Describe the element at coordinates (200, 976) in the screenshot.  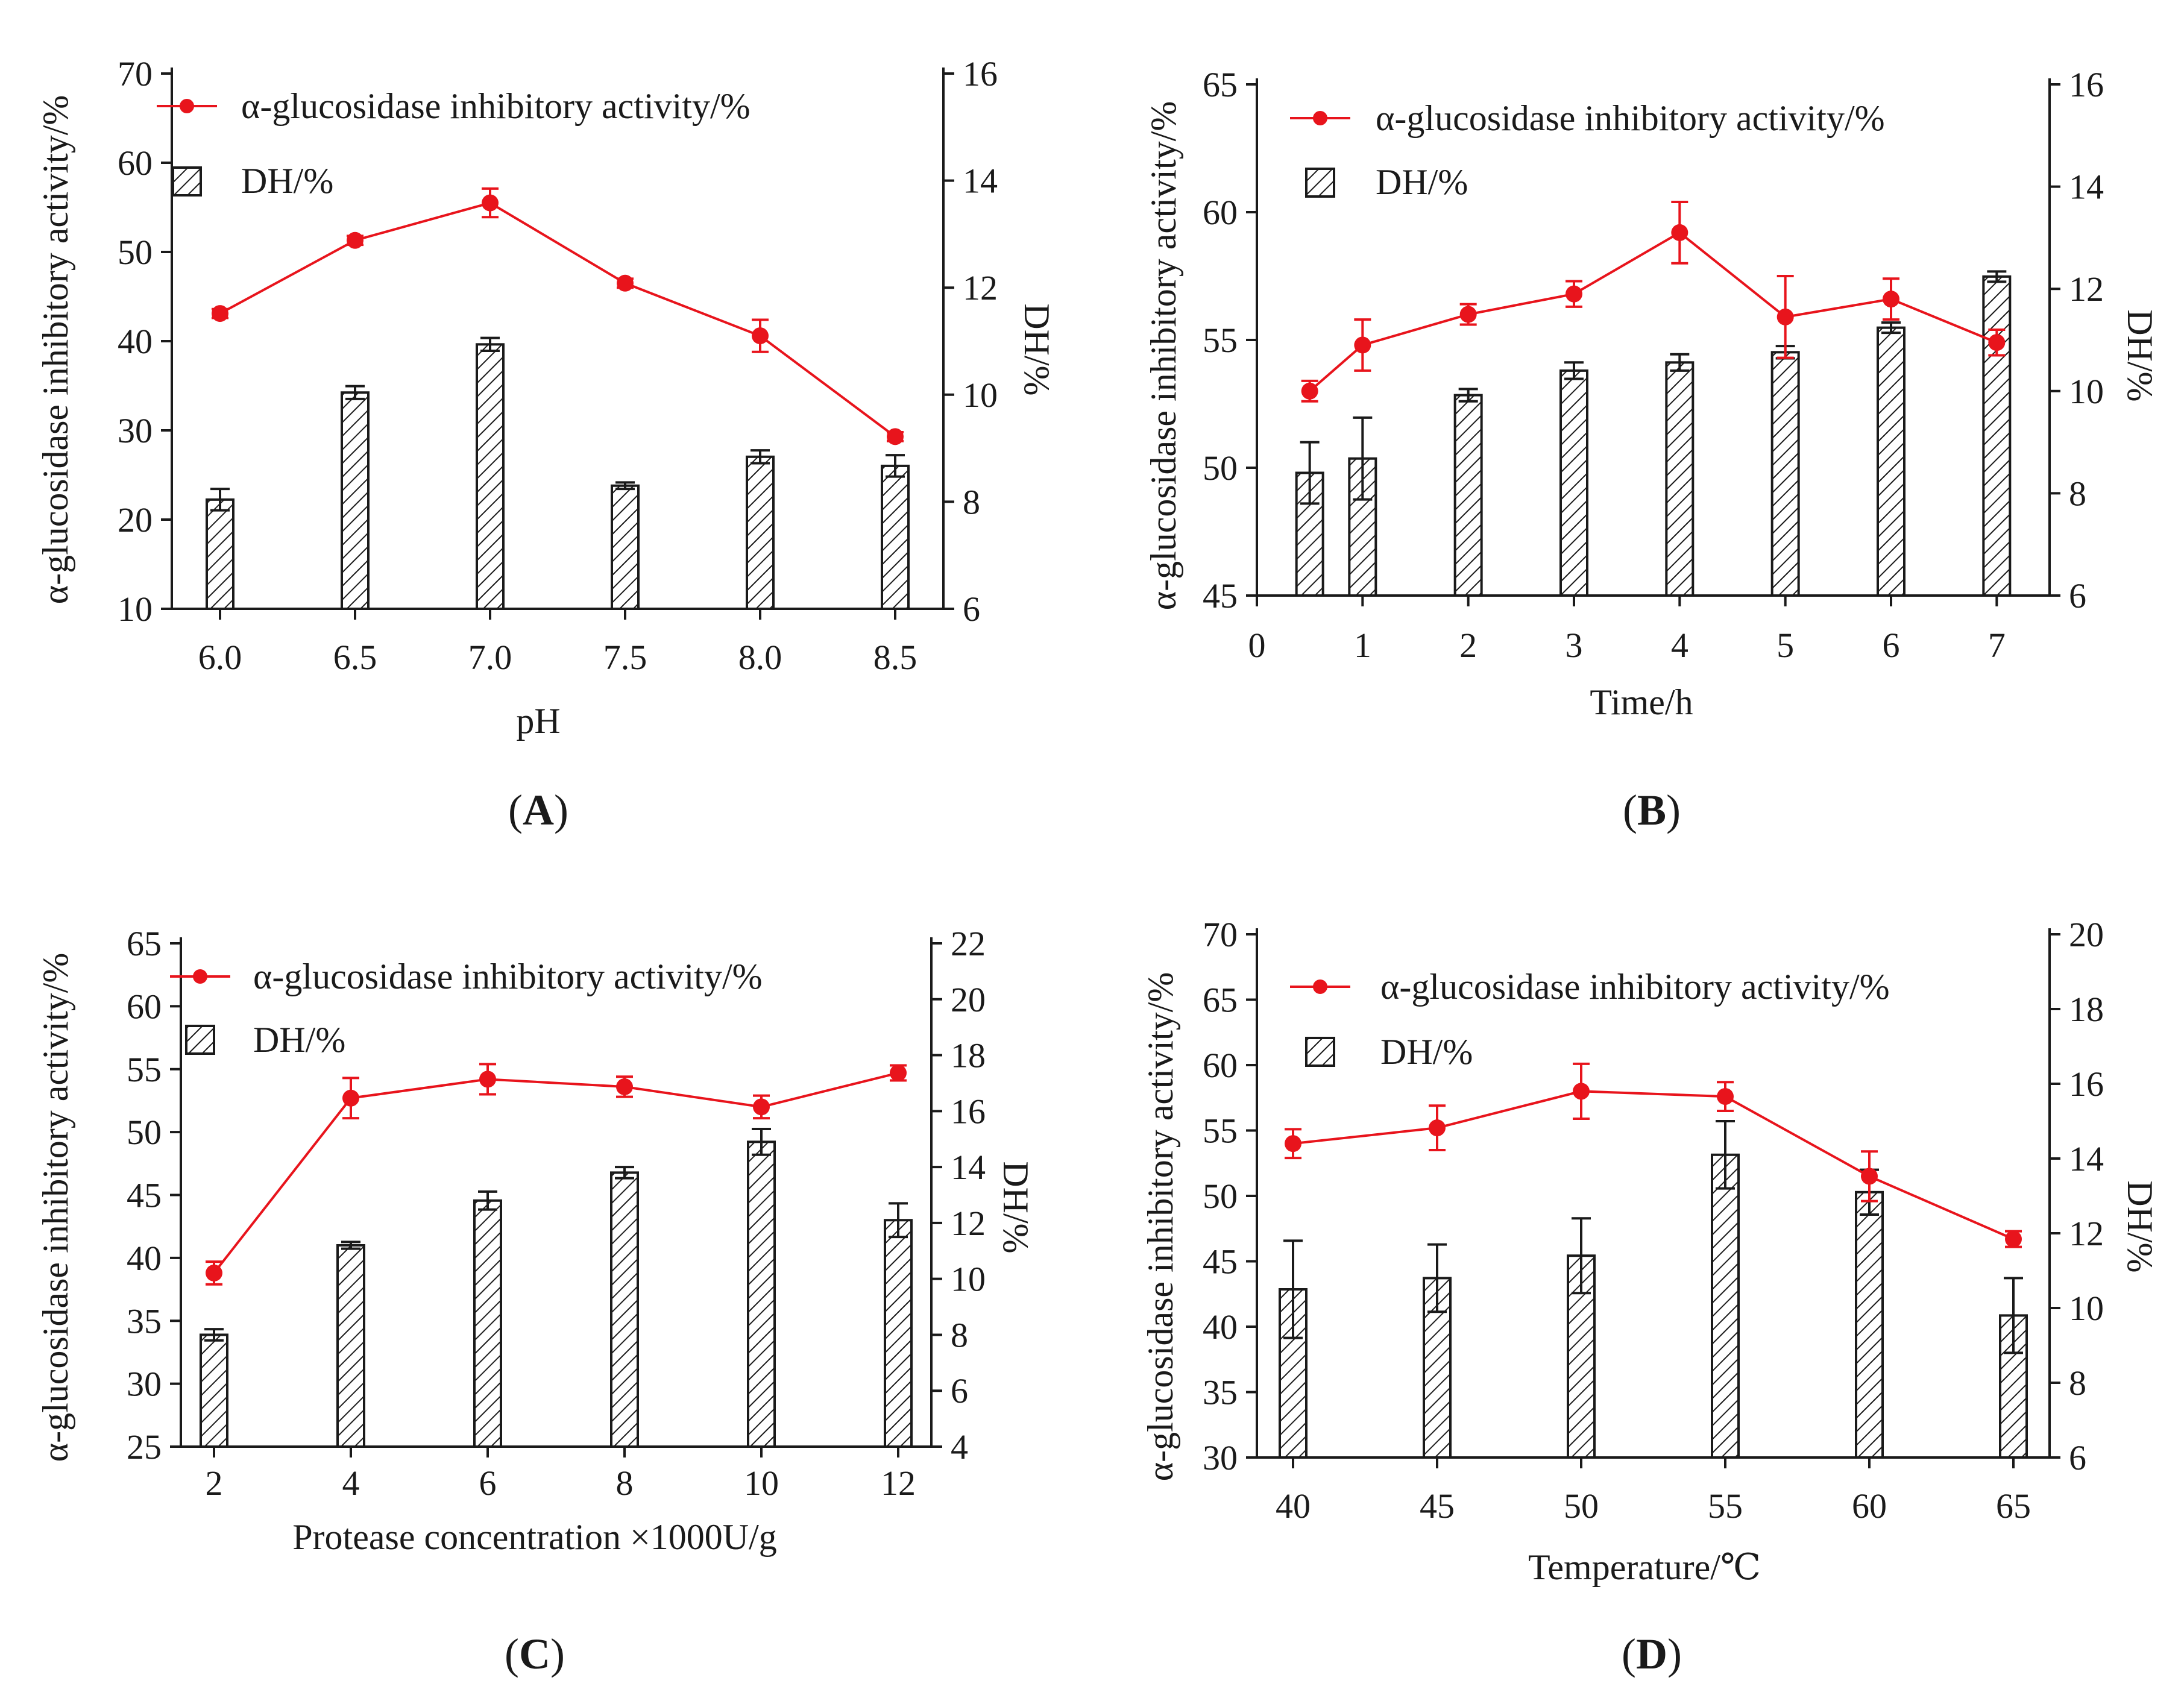
I see `chart-c-legend-marker` at that location.